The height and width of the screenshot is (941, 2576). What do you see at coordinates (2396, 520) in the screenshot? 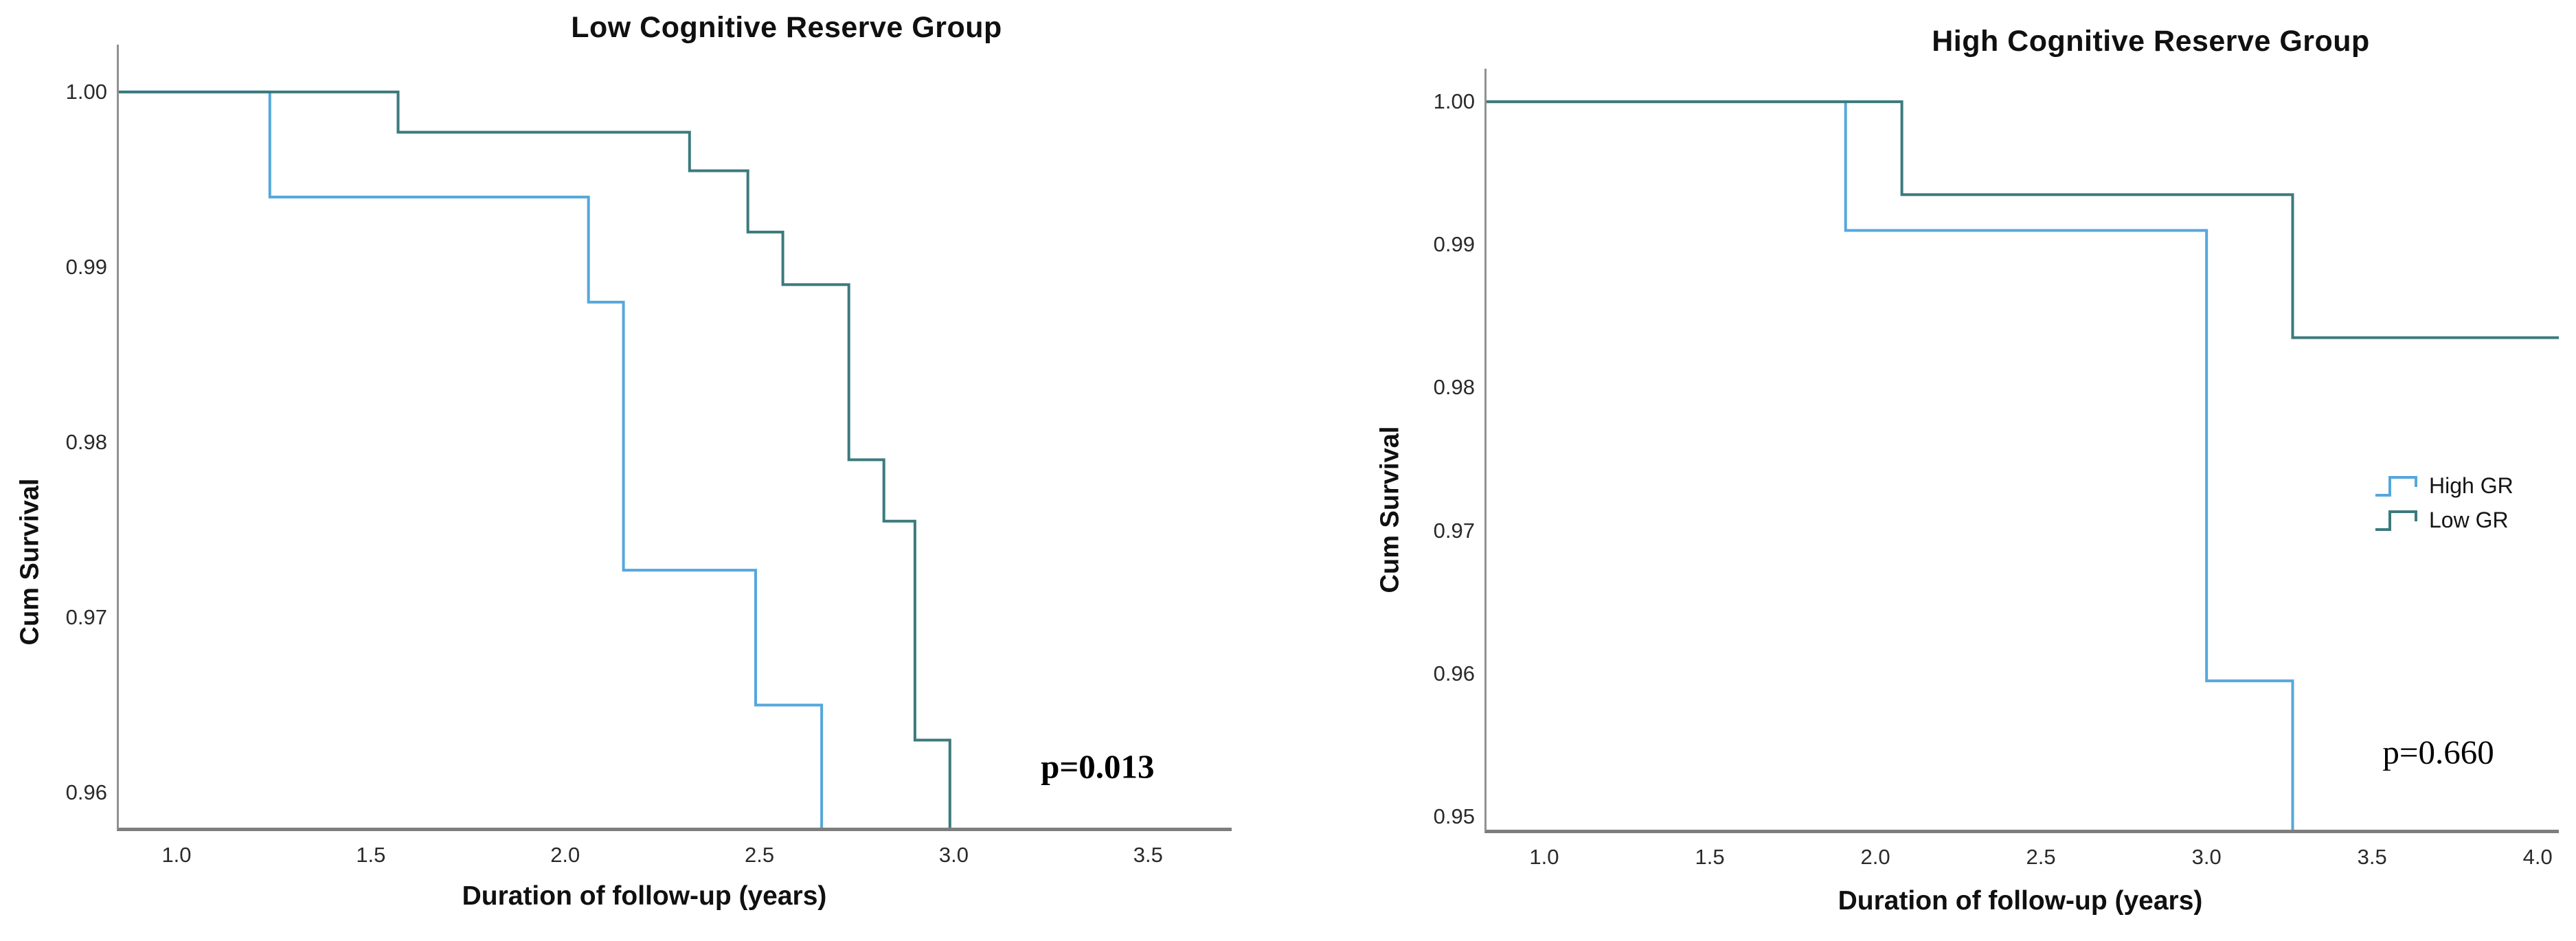
I see `low-gr-step-line-icon` at bounding box center [2396, 520].